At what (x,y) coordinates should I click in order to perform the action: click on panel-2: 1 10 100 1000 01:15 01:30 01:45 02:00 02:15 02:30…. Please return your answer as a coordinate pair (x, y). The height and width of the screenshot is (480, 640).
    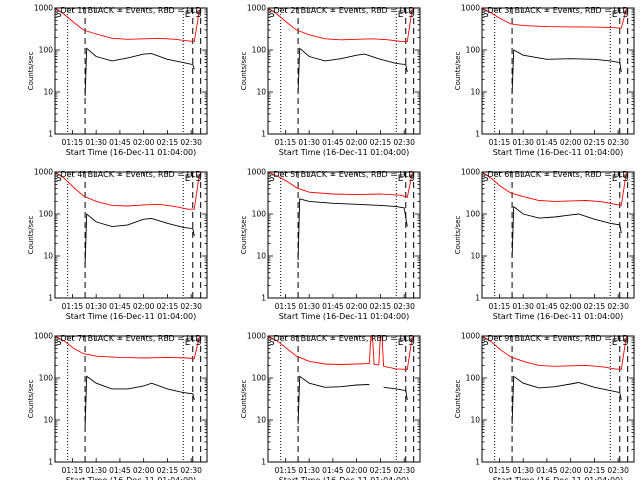
    Looking at the image, I should click on (330, 80).